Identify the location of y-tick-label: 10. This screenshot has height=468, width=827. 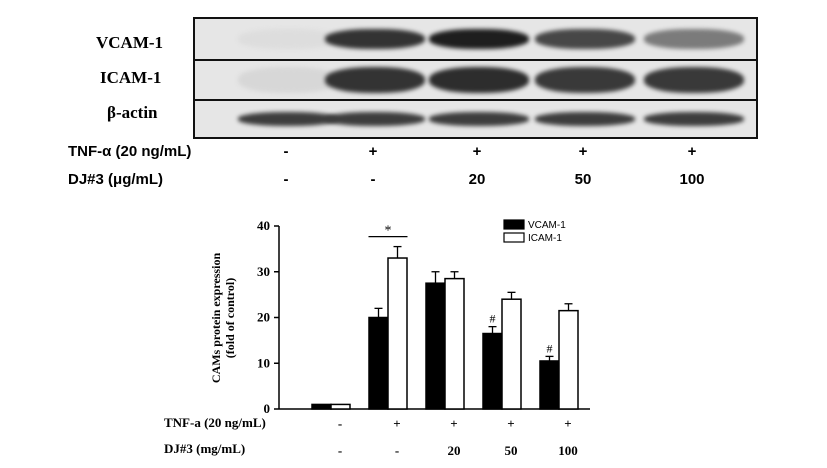
(263, 362).